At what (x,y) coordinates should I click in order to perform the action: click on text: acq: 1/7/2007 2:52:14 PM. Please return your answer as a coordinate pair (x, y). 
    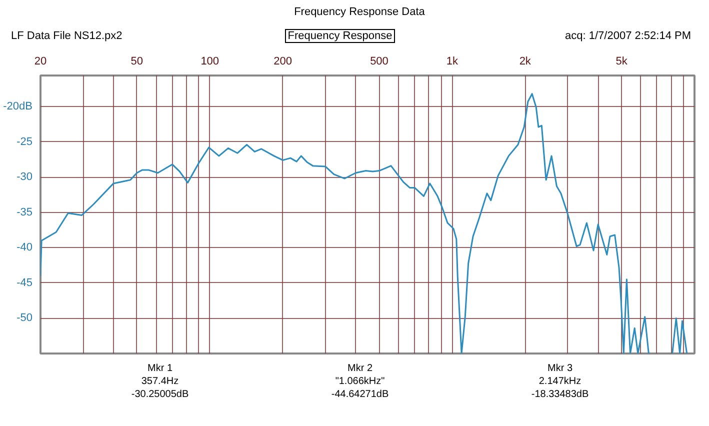
    Looking at the image, I should click on (628, 36).